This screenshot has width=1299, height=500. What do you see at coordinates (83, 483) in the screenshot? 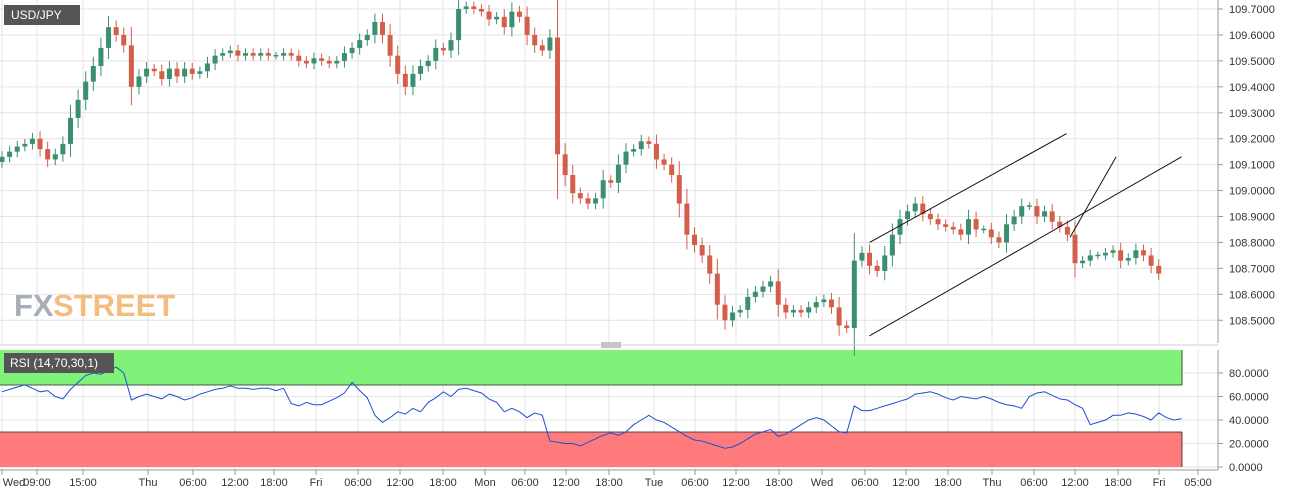
I see `time-tick-label: 15:00` at bounding box center [83, 483].